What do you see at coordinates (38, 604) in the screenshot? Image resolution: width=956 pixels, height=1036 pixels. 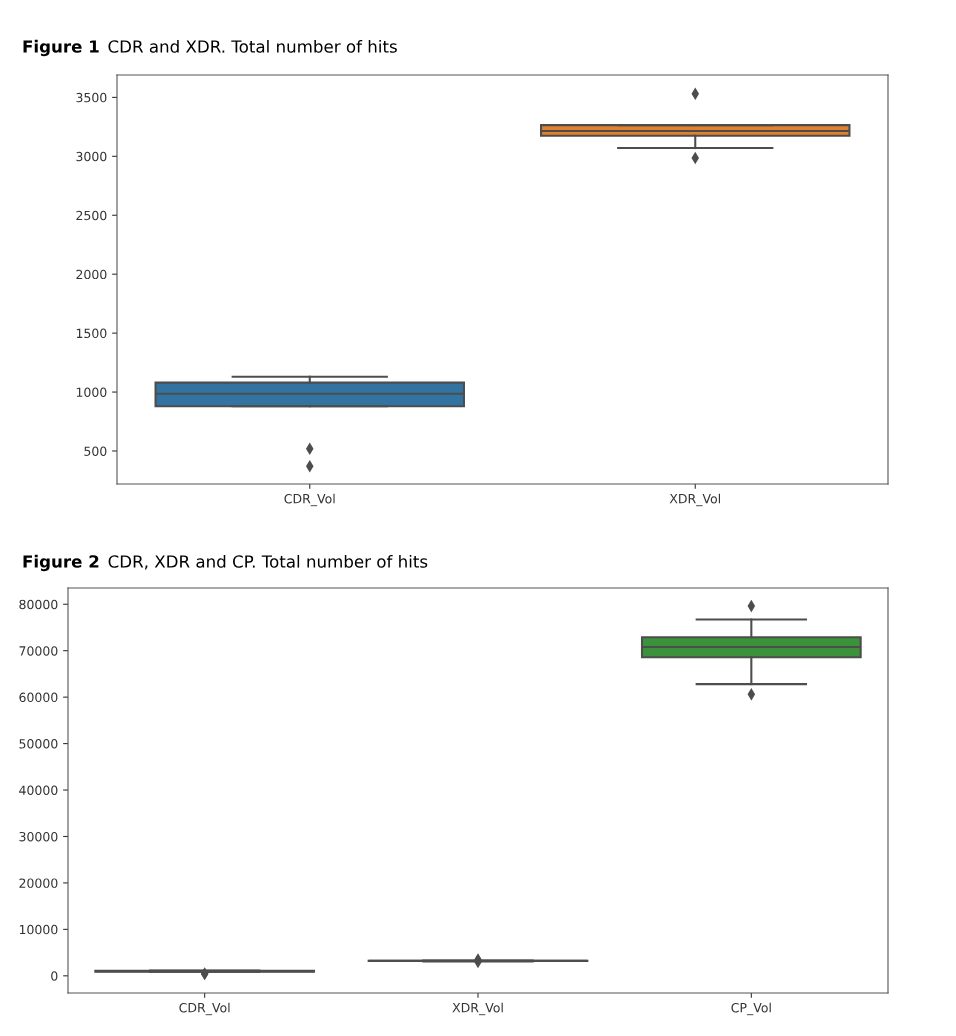 I see `y-tick-label: 80000` at bounding box center [38, 604].